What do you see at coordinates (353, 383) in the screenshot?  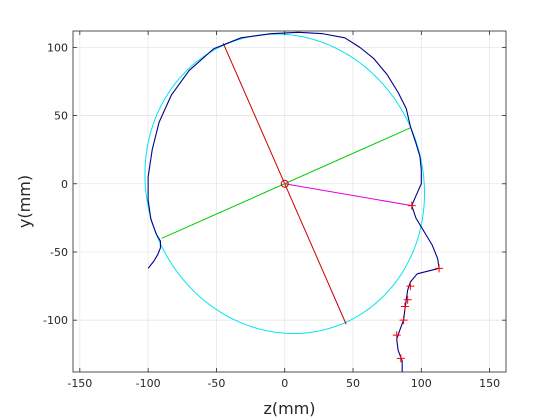 I see `x-tick-label: 50` at bounding box center [353, 383].